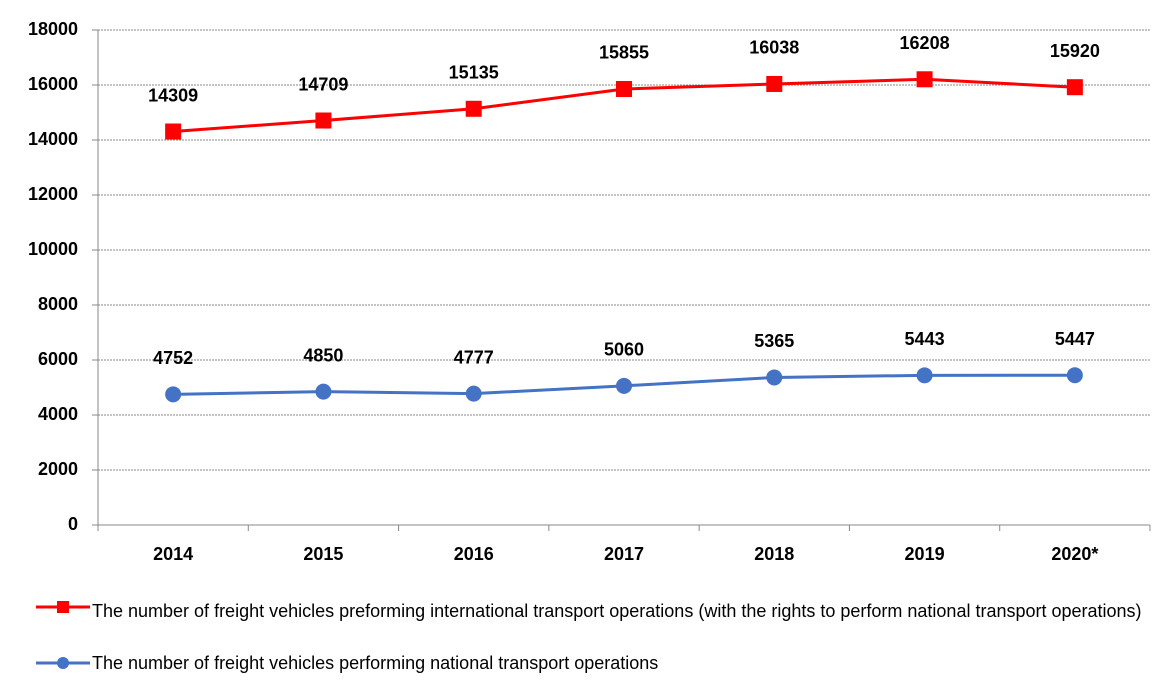 The width and height of the screenshot is (1176, 681). What do you see at coordinates (474, 357) in the screenshot?
I see `data-label: 4777` at bounding box center [474, 357].